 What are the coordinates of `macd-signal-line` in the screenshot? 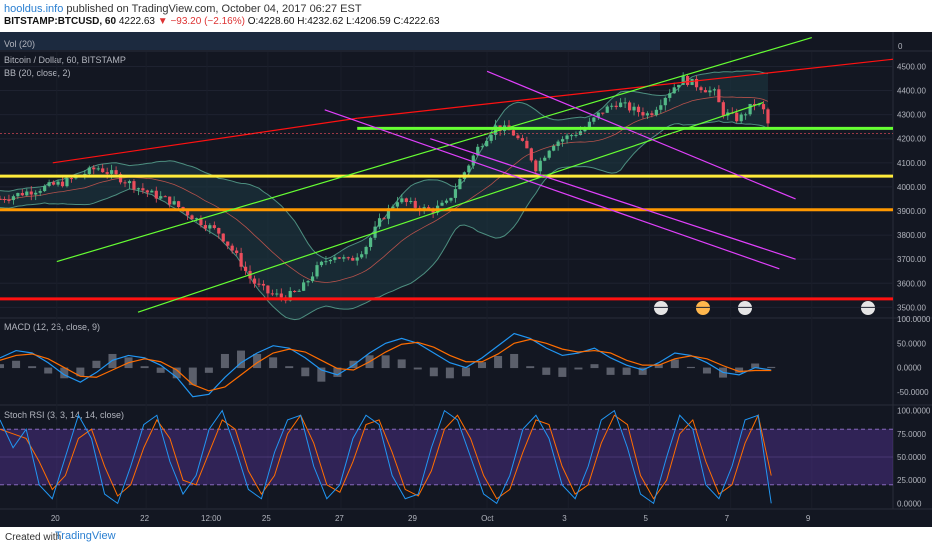 It's located at (386, 365).